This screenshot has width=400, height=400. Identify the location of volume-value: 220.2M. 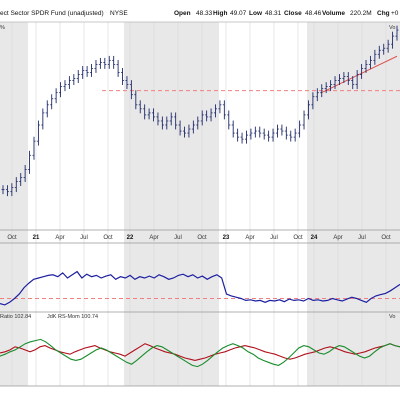
(361, 13).